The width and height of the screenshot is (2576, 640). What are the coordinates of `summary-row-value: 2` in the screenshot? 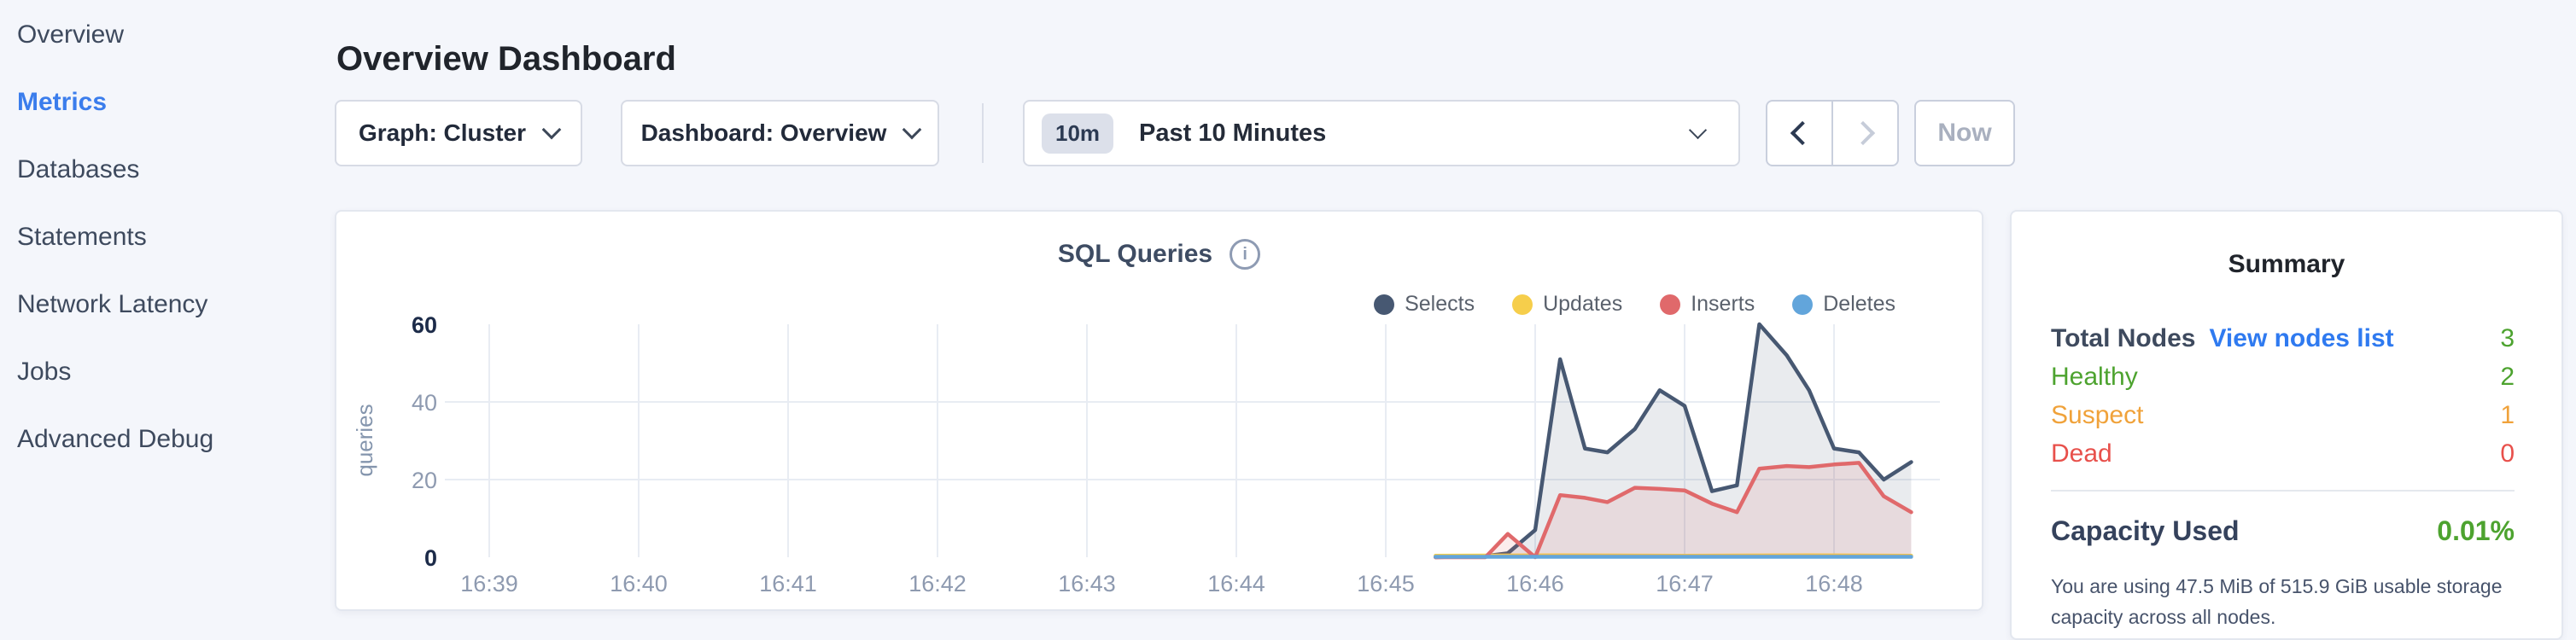 It's located at (2507, 377).